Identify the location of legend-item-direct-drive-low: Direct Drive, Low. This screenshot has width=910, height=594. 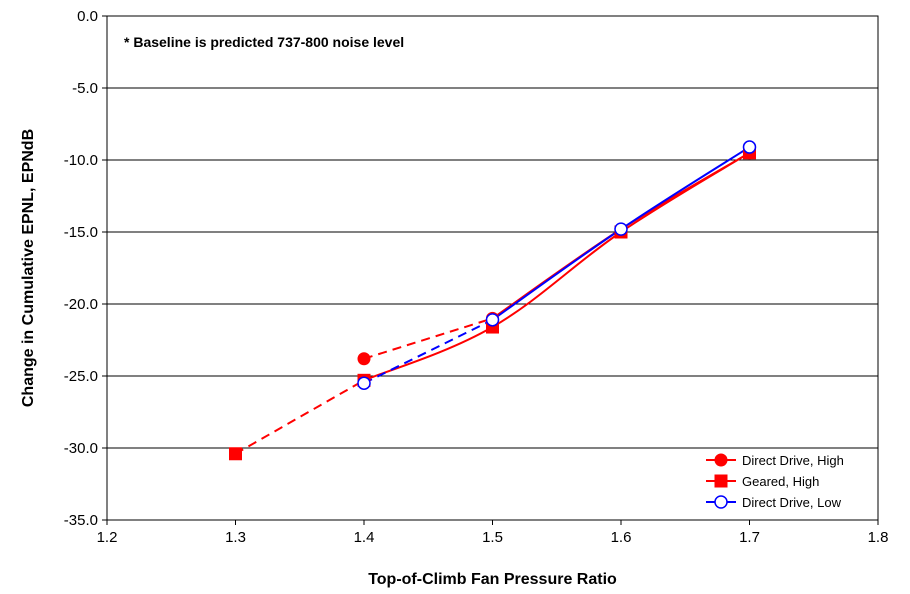
(774, 502).